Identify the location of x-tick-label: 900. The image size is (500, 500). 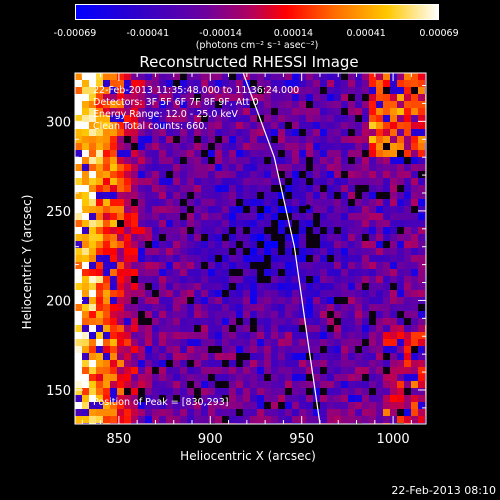
(210, 439).